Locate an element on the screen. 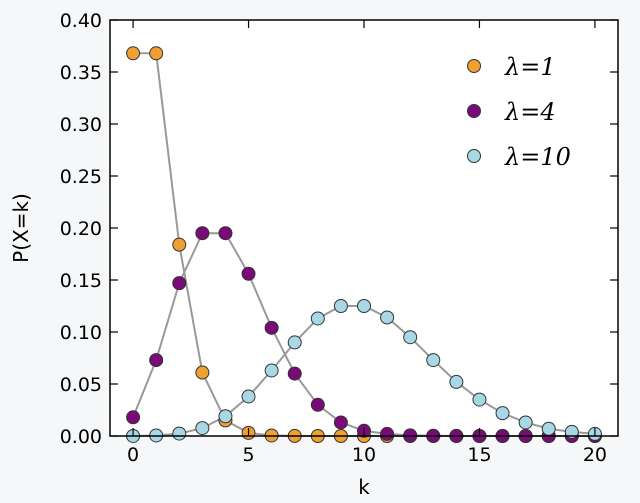 The image size is (640, 503). y-tick-label-8: 0.40 is located at coordinates (81, 21).